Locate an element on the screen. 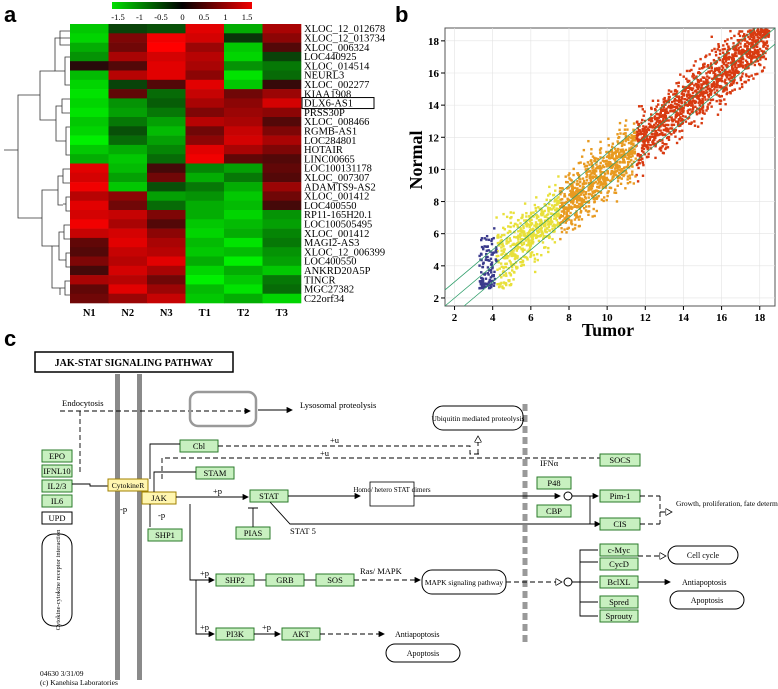 The width and height of the screenshot is (778, 689). node-cbp: CBP is located at coordinates (554, 511).